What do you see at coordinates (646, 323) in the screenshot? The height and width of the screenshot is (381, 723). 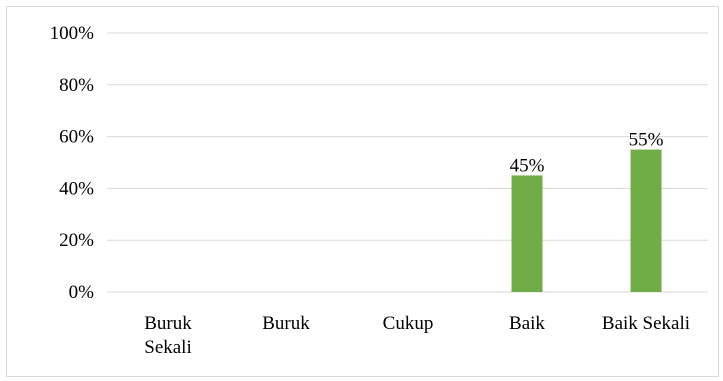 I see `x-tick-label-5: Baik Sekali` at bounding box center [646, 323].